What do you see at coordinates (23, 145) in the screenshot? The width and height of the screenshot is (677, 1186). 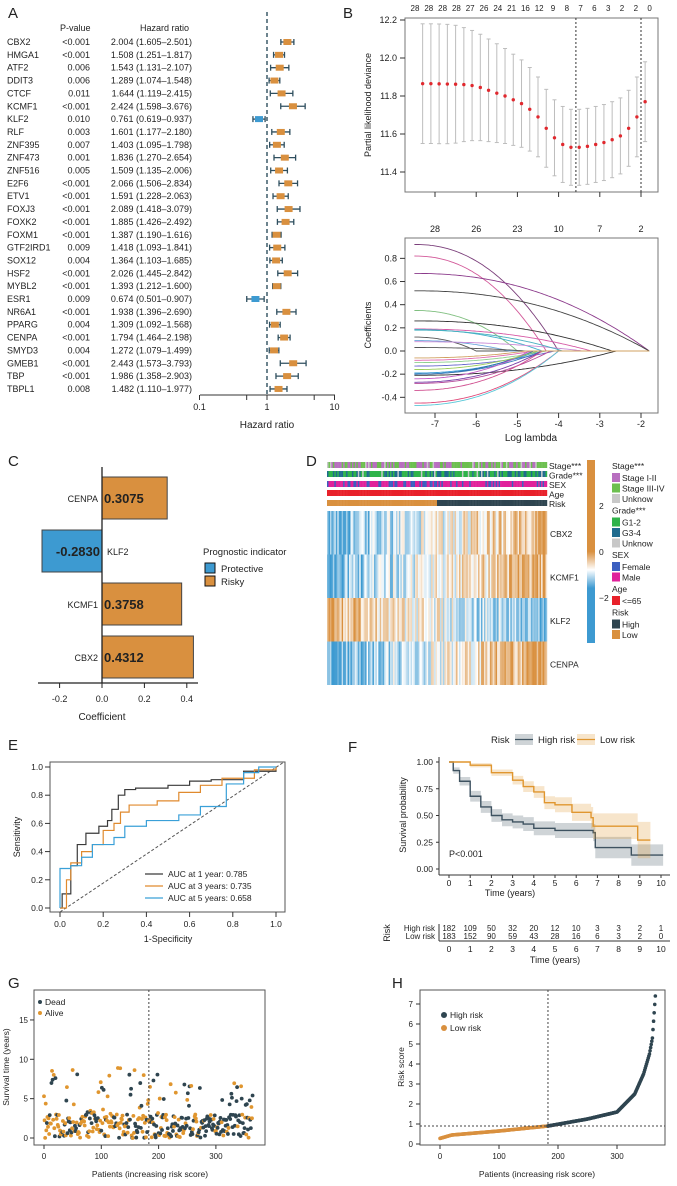 I see `gene-label: ZNF395` at bounding box center [23, 145].